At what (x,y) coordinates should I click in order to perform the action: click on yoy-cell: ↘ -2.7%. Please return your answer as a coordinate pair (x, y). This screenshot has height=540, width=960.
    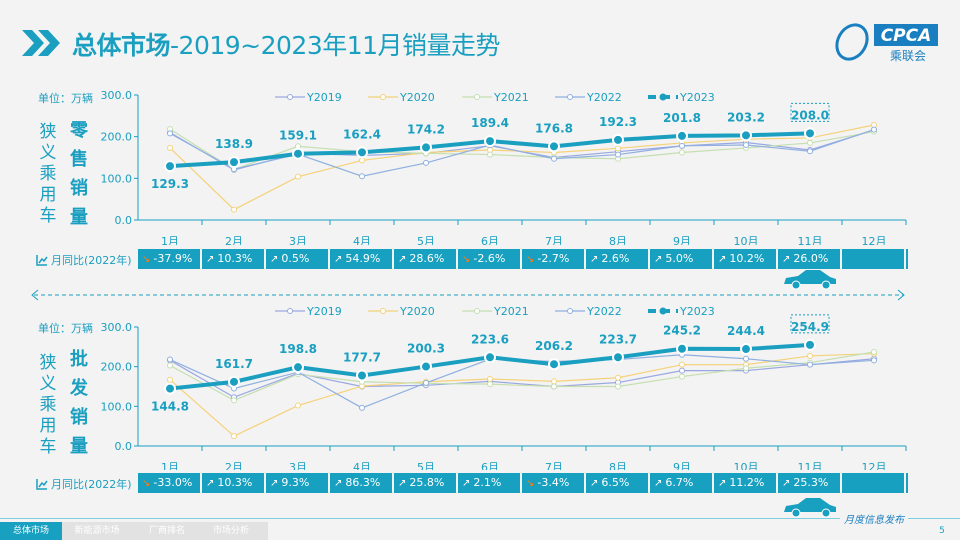
    Looking at the image, I should click on (554, 259).